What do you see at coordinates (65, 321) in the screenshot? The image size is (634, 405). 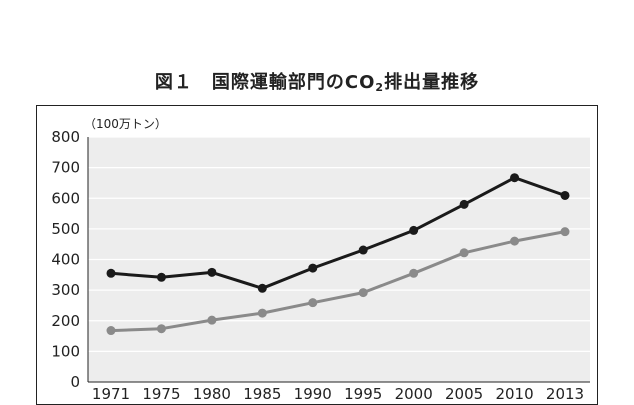 I see `y-tick-label: 200` at bounding box center [65, 321].